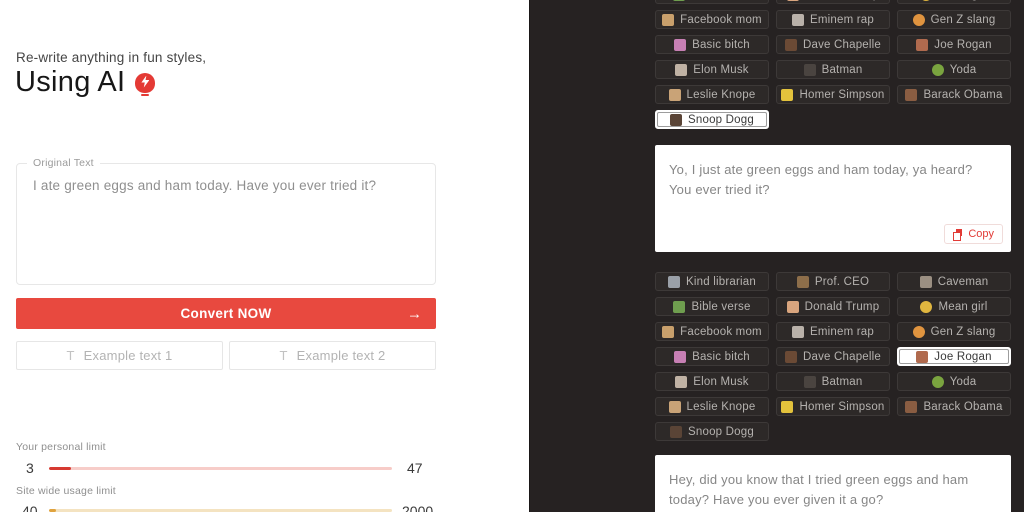 The image size is (1024, 512). What do you see at coordinates (679, 306) in the screenshot?
I see `green-book-icon` at bounding box center [679, 306].